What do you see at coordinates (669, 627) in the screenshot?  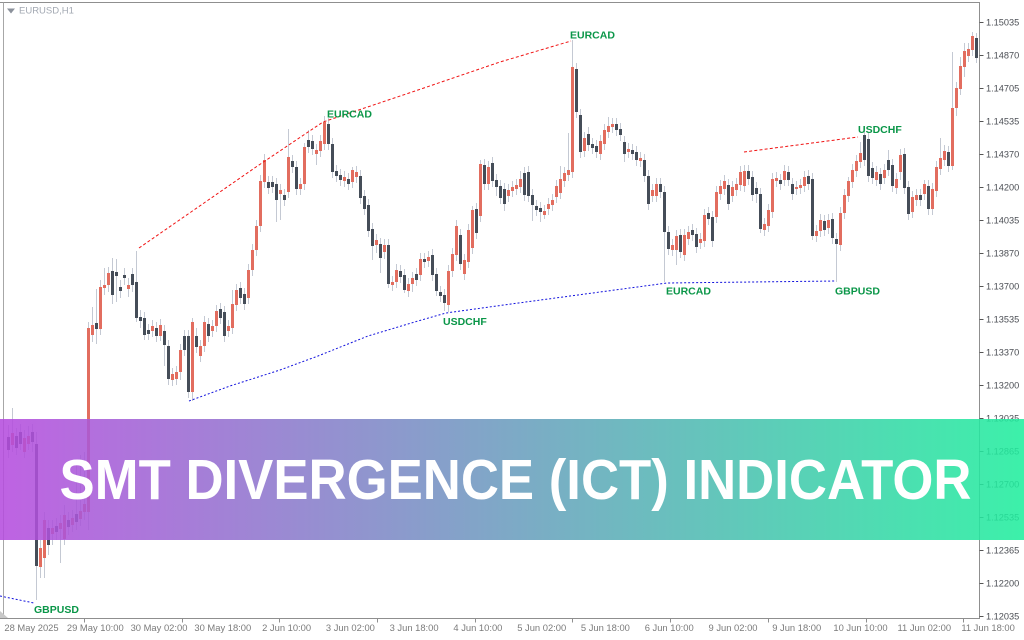 I see `svg-text: 6 Jun 10:00` at bounding box center [669, 627].